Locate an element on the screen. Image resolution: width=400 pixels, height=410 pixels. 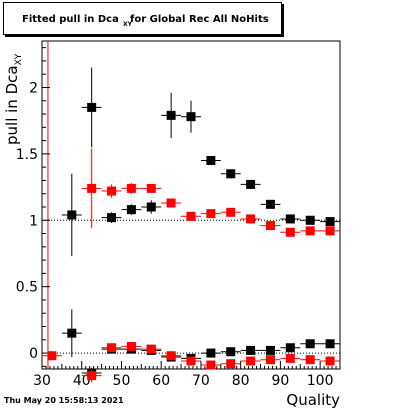
y-axis-label-main: pull in Dca is located at coordinates (12, 105).